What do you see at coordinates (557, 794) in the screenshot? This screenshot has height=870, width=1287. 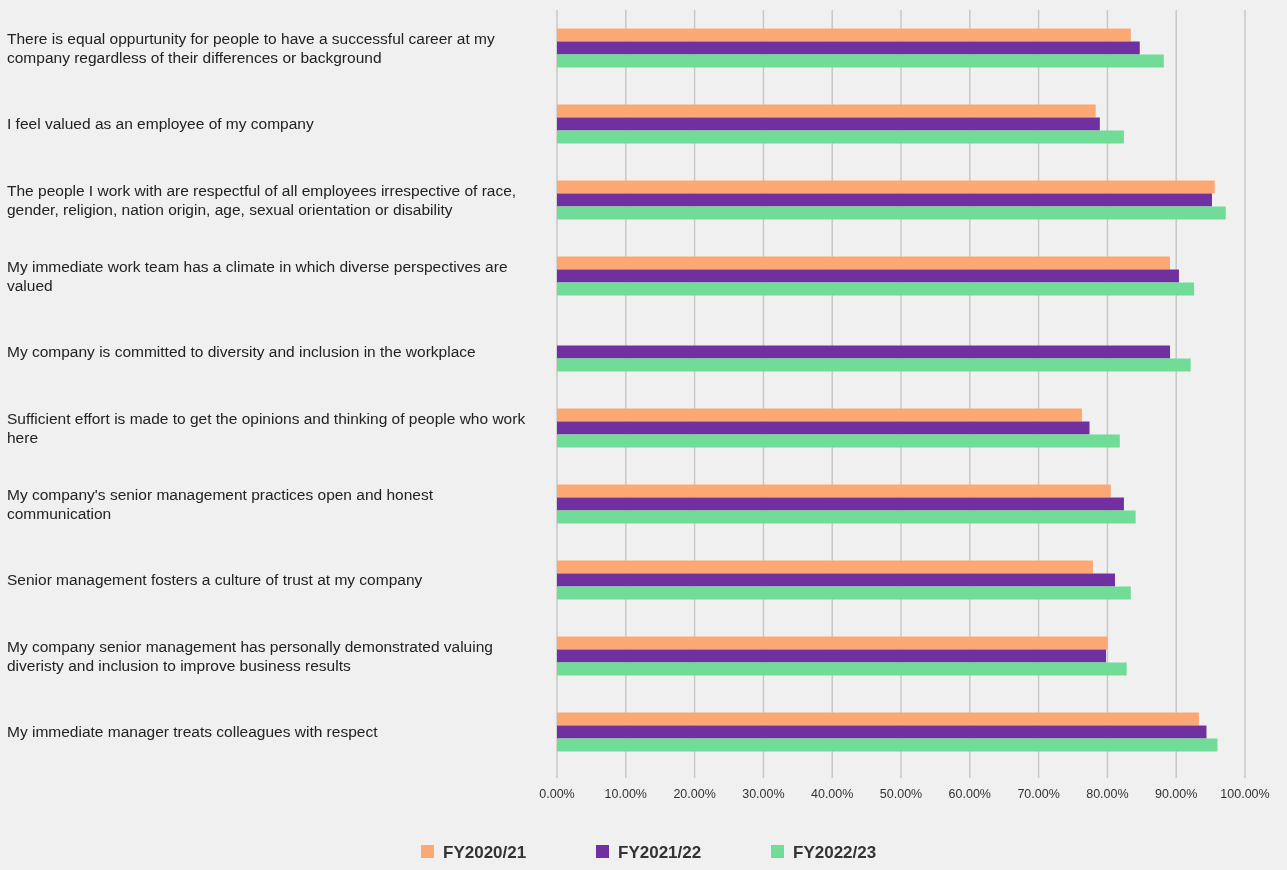 I see `x-tick-label: 0.00%` at bounding box center [557, 794].